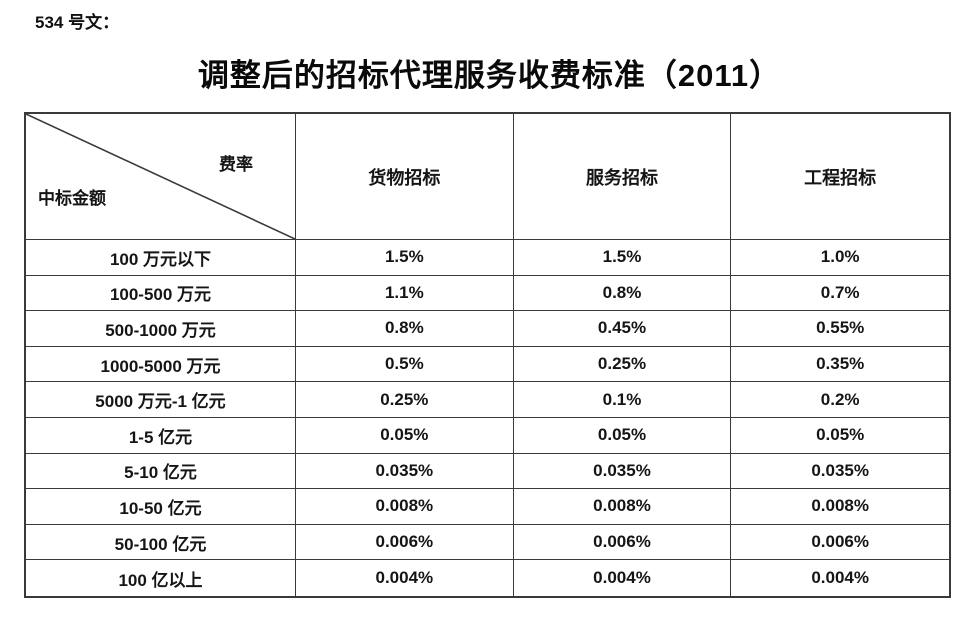 This screenshot has height=629, width=979. Describe the element at coordinates (622, 177) in the screenshot. I see `column-header-service-bidding: 服务招标` at that location.